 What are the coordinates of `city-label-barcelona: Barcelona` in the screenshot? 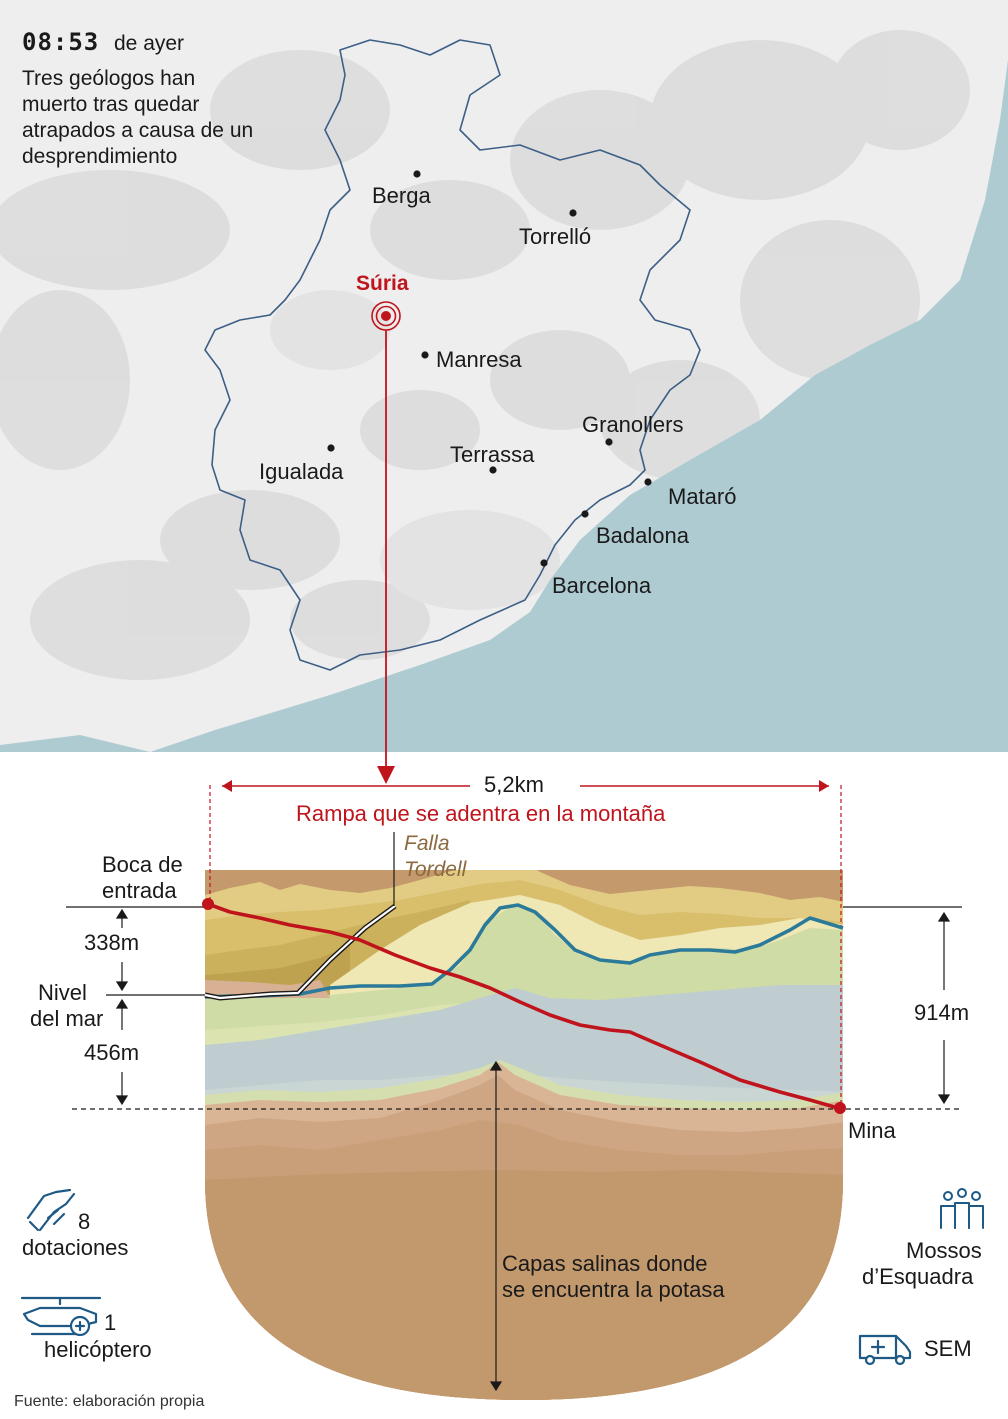 It's located at (602, 585).